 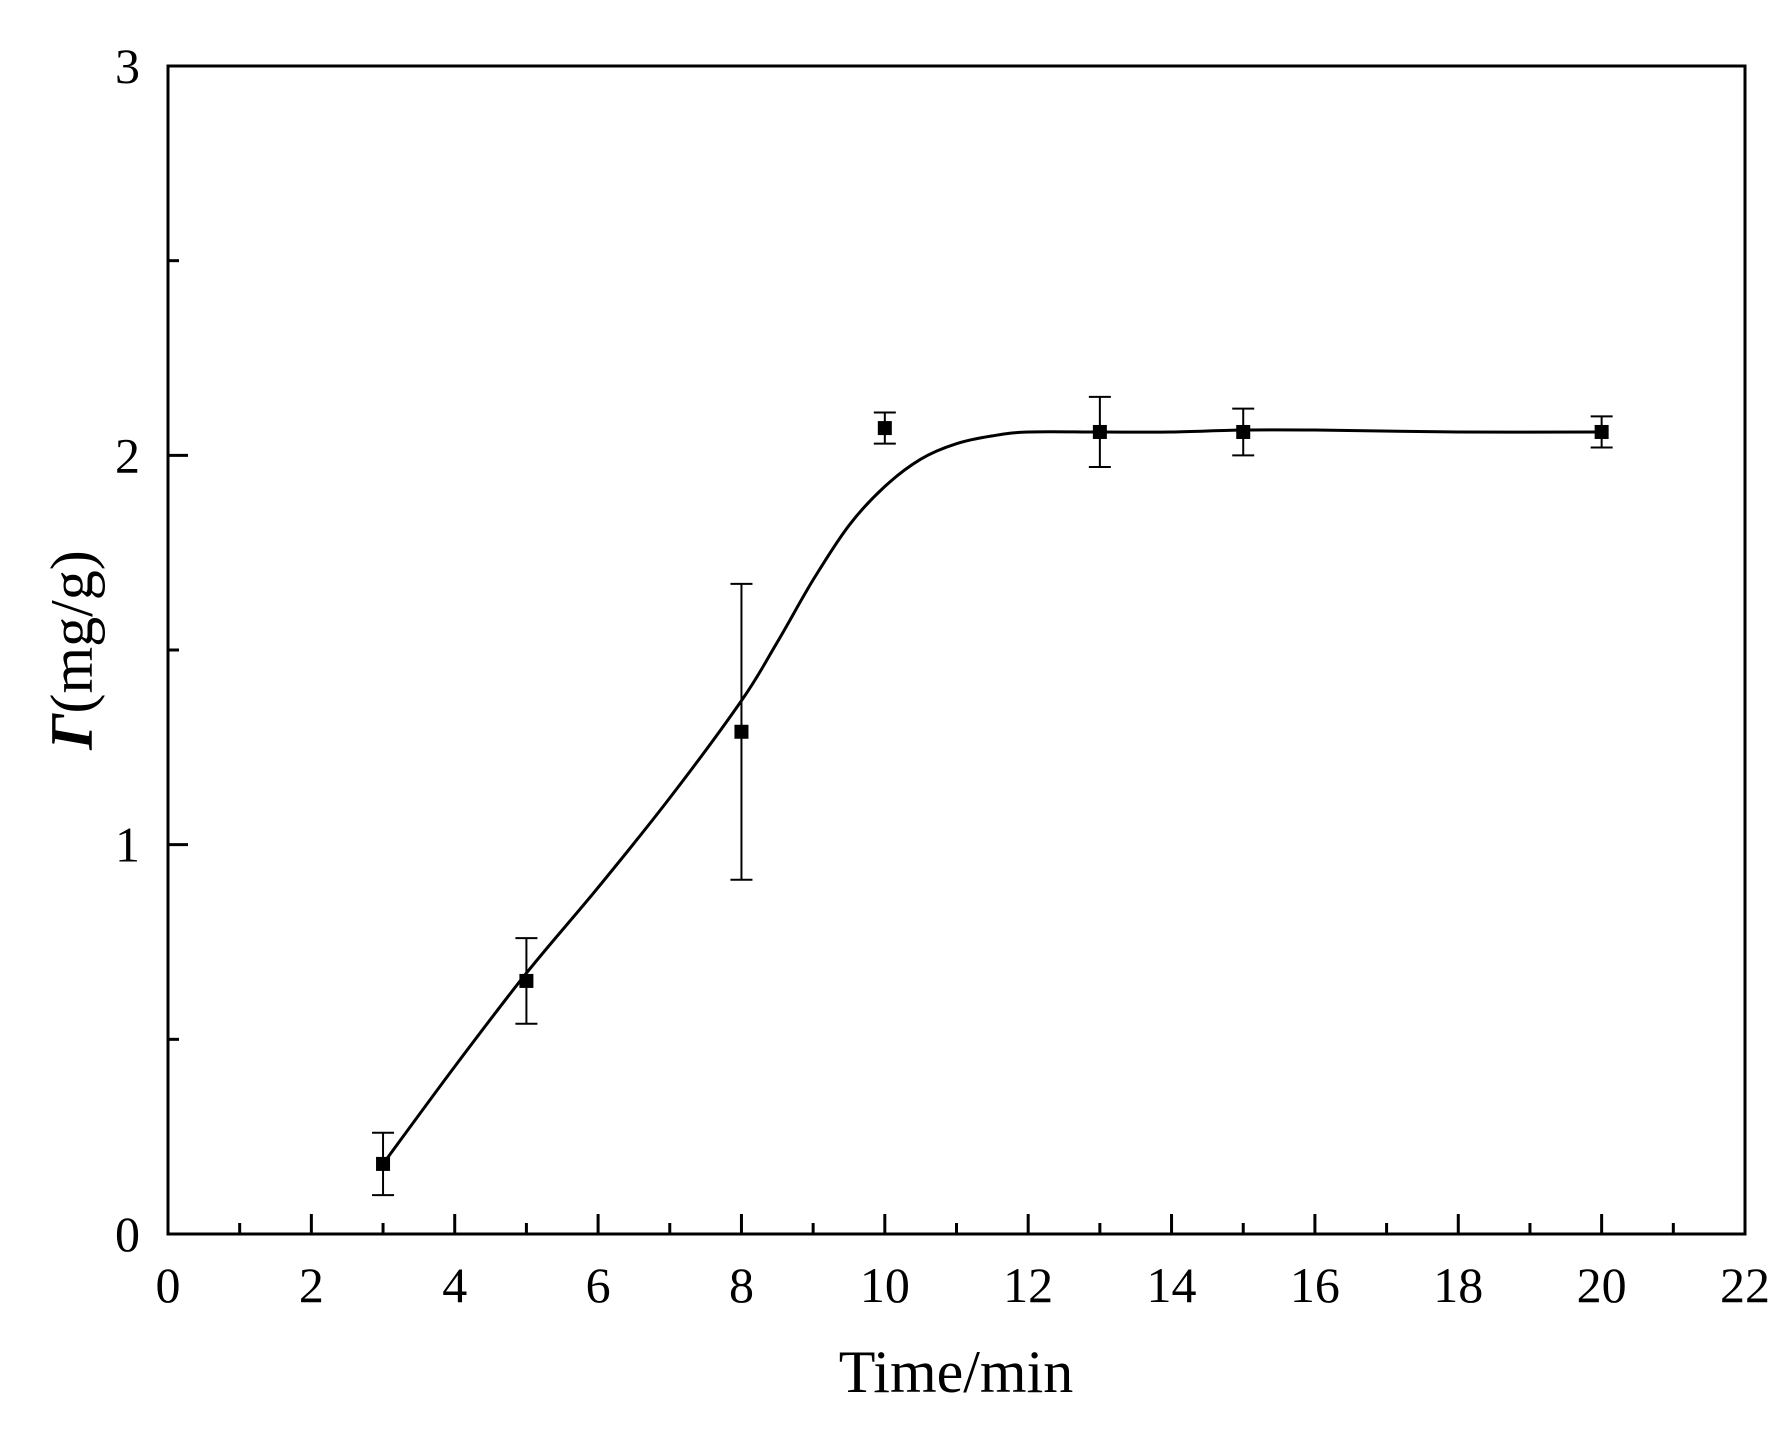 What do you see at coordinates (72, 631) in the screenshot?
I see `y-axis-unit: (mg/g)` at bounding box center [72, 631].